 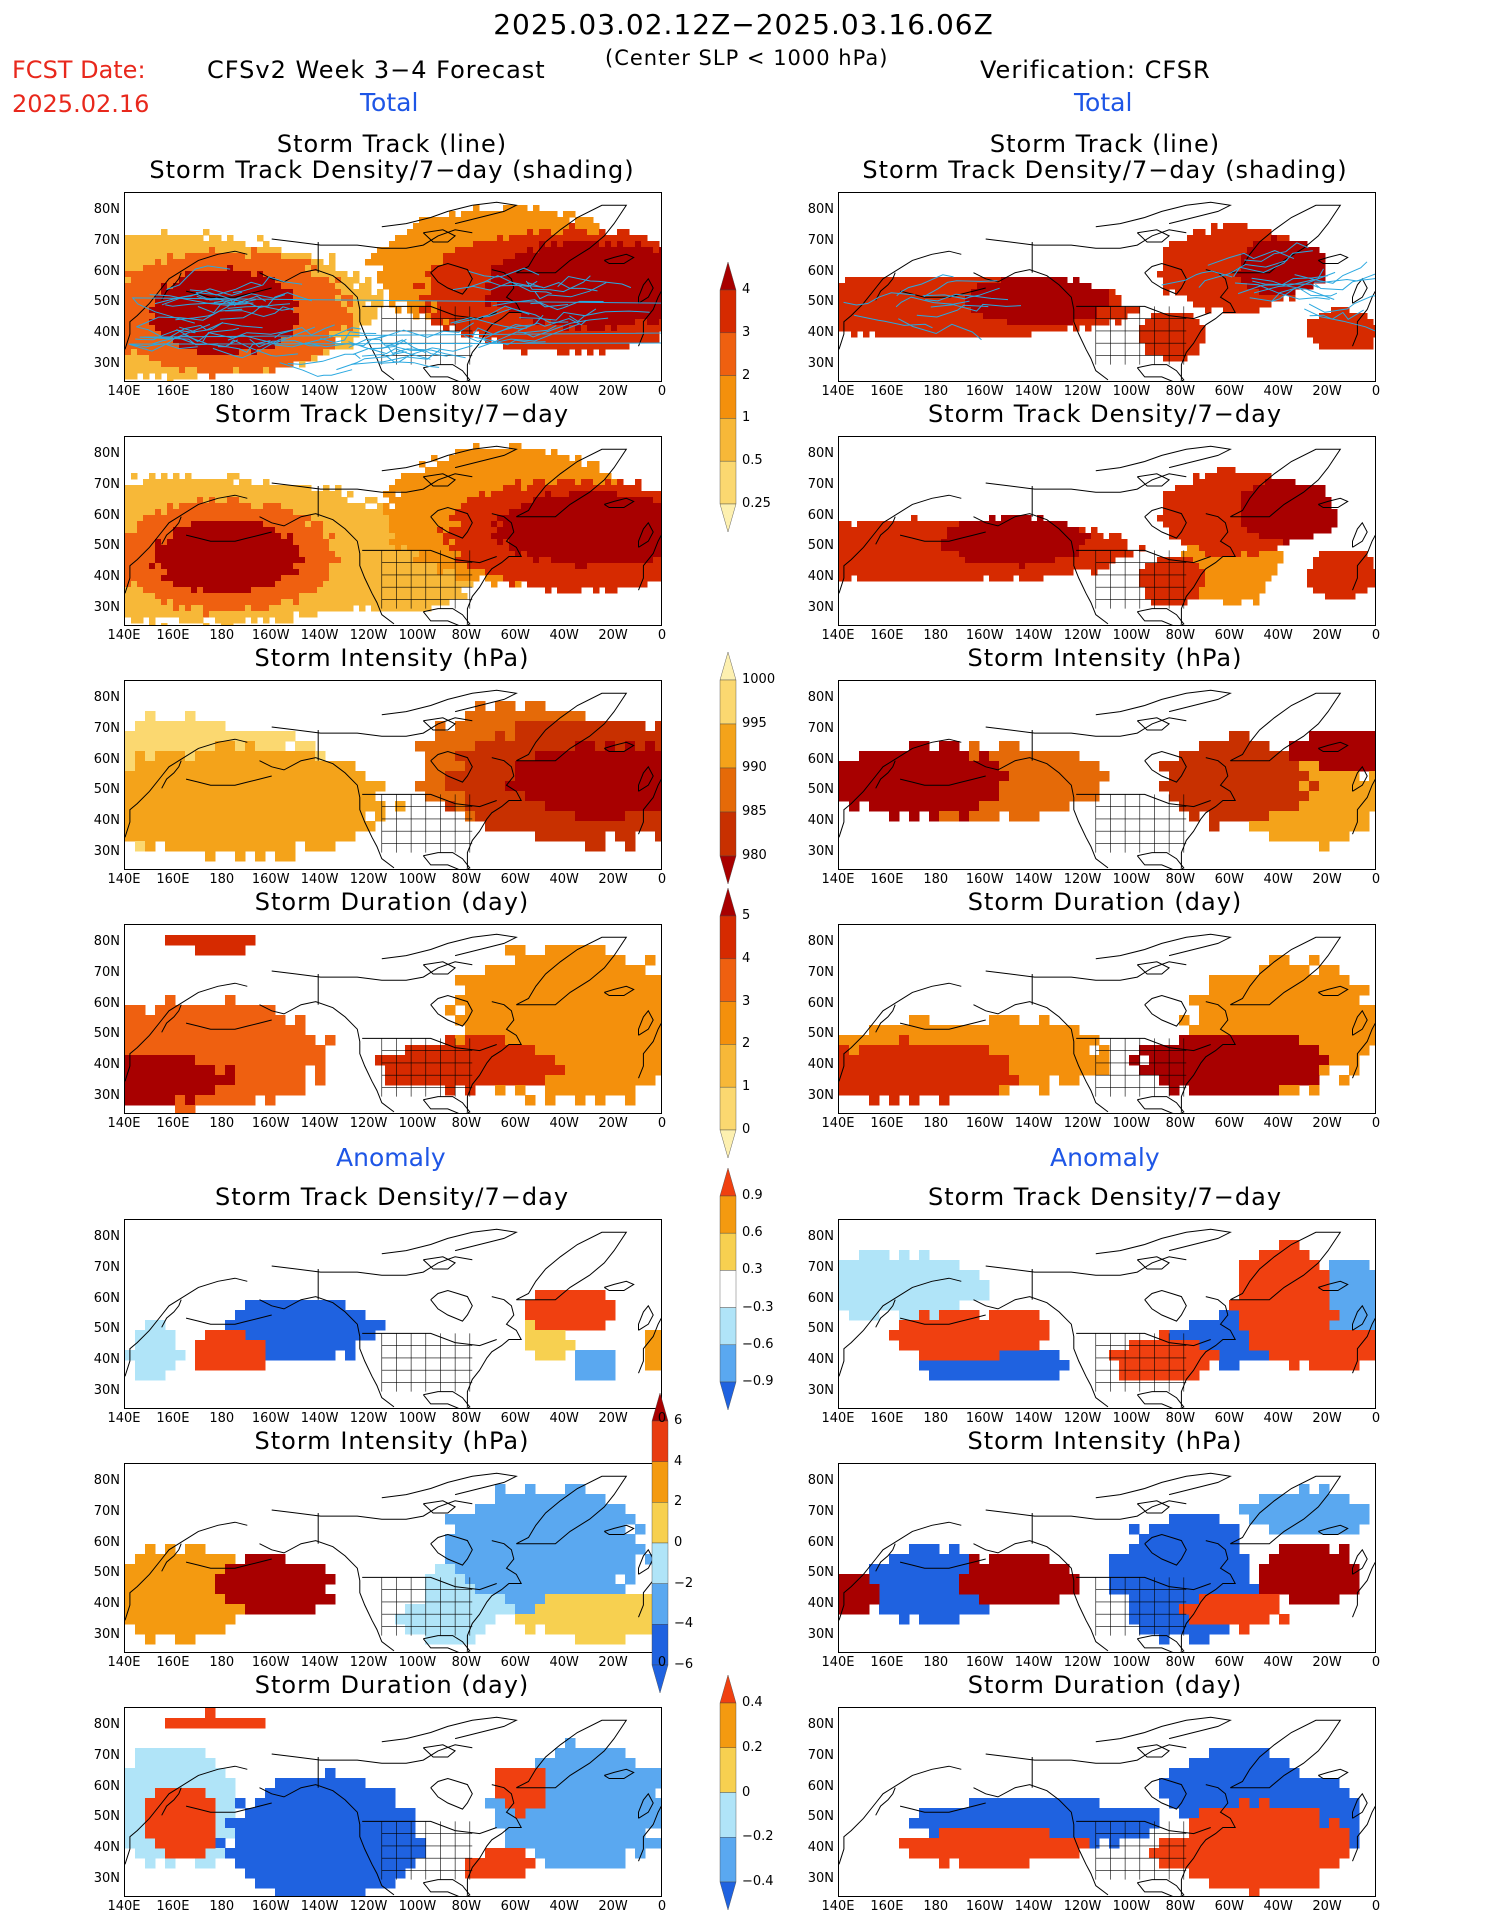 What do you see at coordinates (1105, 1441) in the screenshot?
I see `title-anom-intensity-right: Storm Intensity (hPa)` at bounding box center [1105, 1441].